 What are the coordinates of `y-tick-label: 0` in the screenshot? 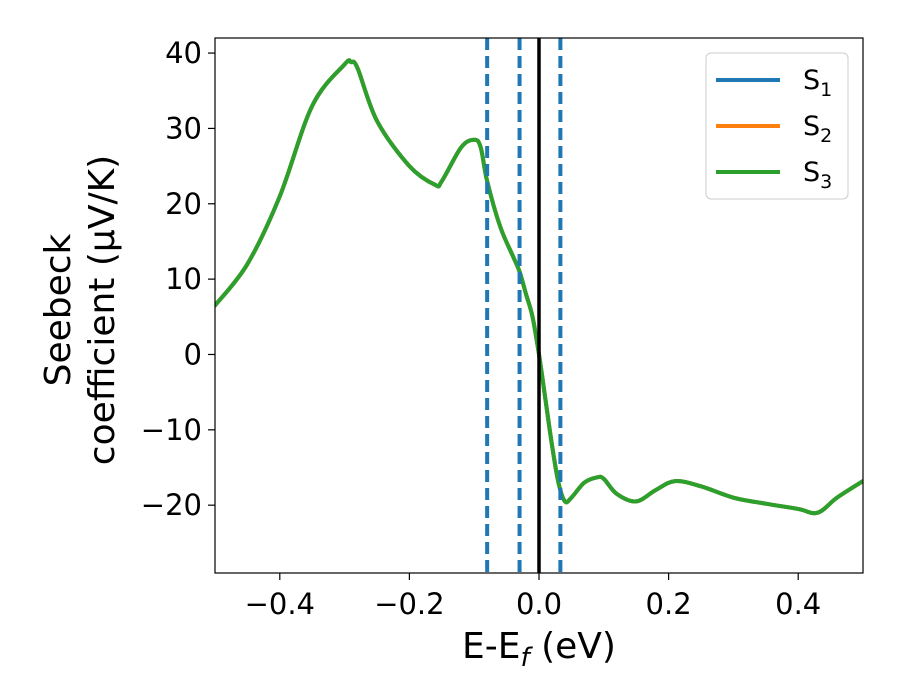 It's located at (193, 354).